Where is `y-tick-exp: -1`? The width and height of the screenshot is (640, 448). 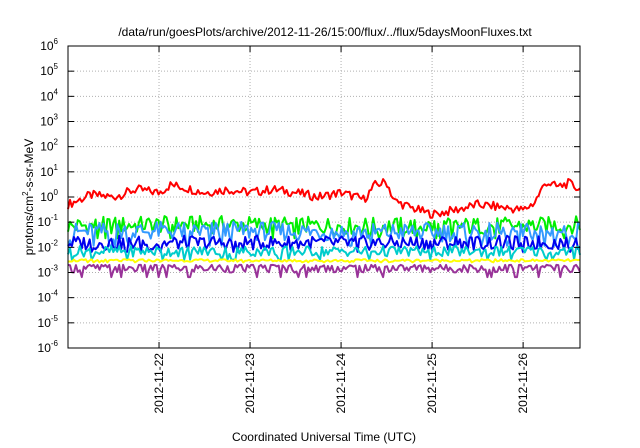
y-tick-exp: -1 is located at coordinates (55, 217).